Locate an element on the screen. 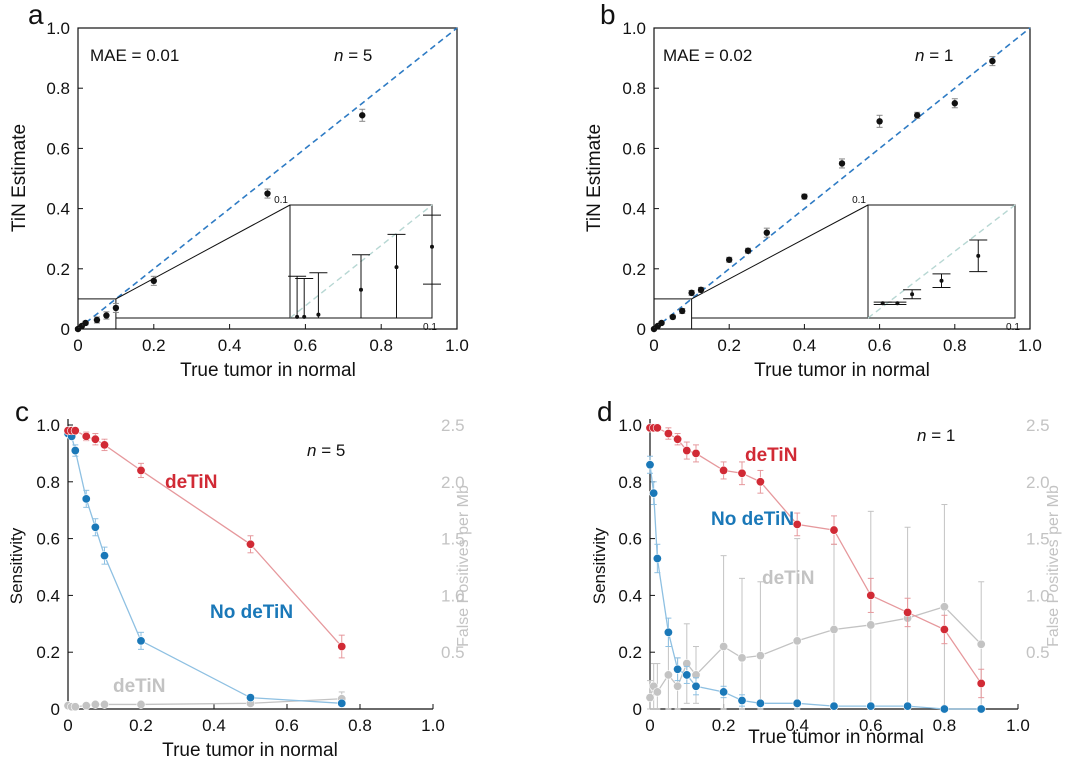 The width and height of the screenshot is (1073, 761). series-label: No deTiN is located at coordinates (251, 612).